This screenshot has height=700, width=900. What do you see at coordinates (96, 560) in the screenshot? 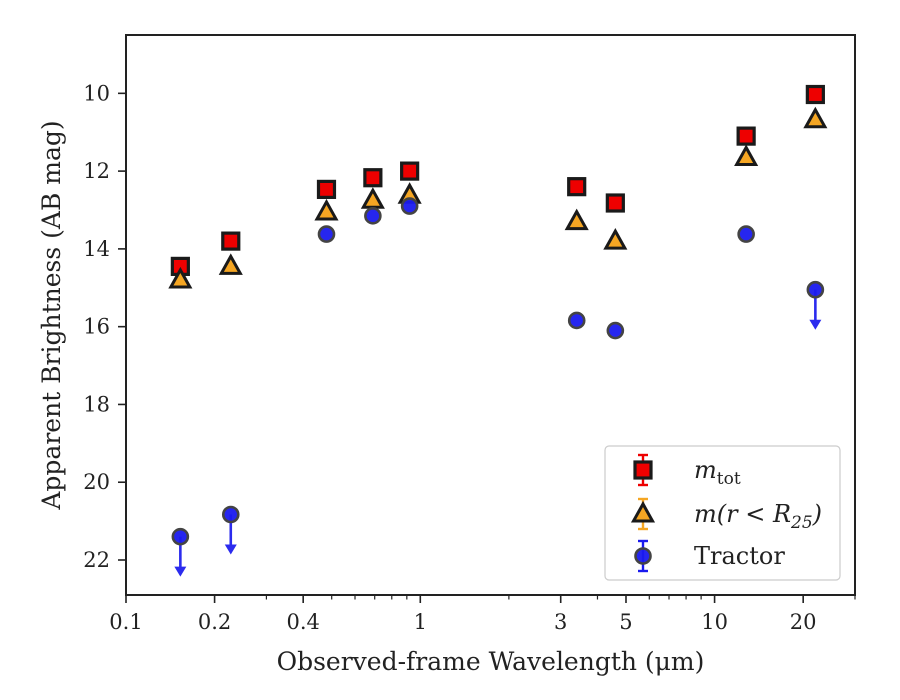
I see `y-tick-label: 22` at bounding box center [96, 560].